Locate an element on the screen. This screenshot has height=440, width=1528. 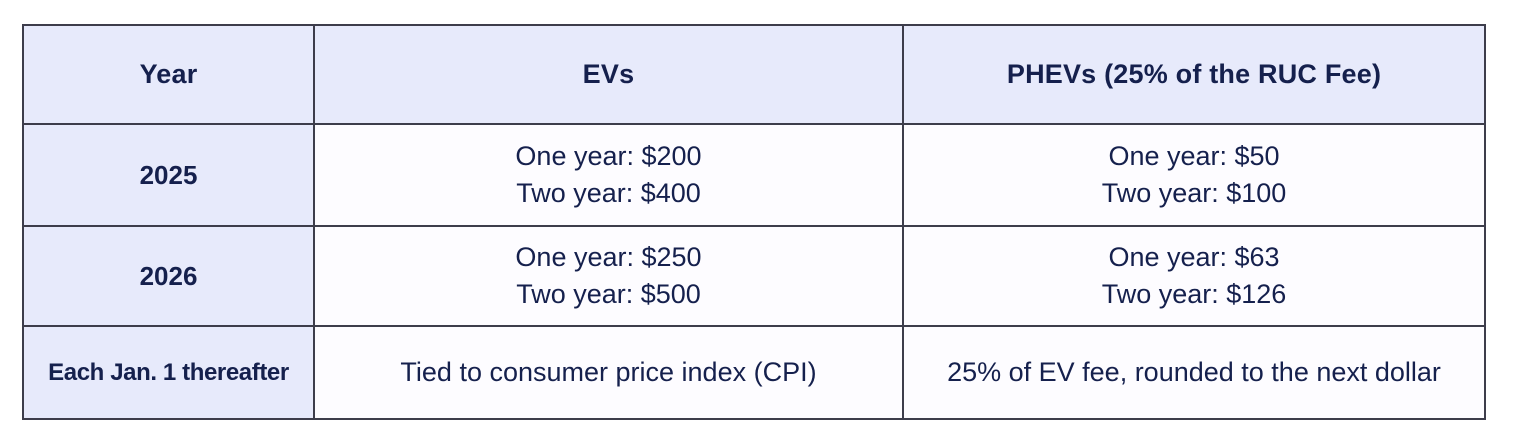
fee-line-one-year: One year: $63 is located at coordinates (1194, 257).